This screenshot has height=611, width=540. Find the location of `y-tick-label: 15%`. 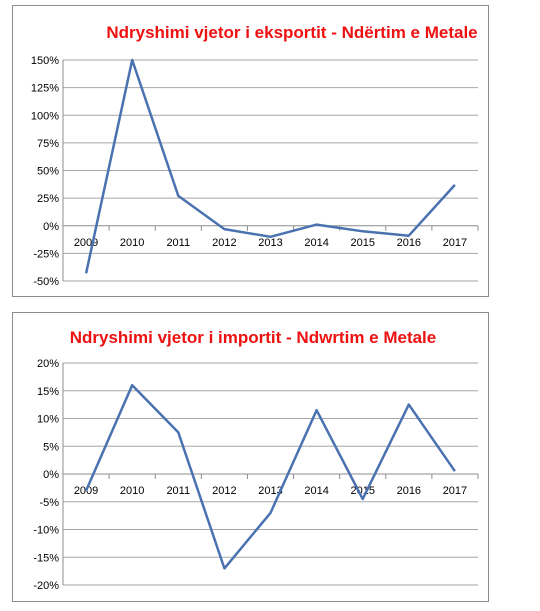

y-tick-label: 15% is located at coordinates (48, 392).